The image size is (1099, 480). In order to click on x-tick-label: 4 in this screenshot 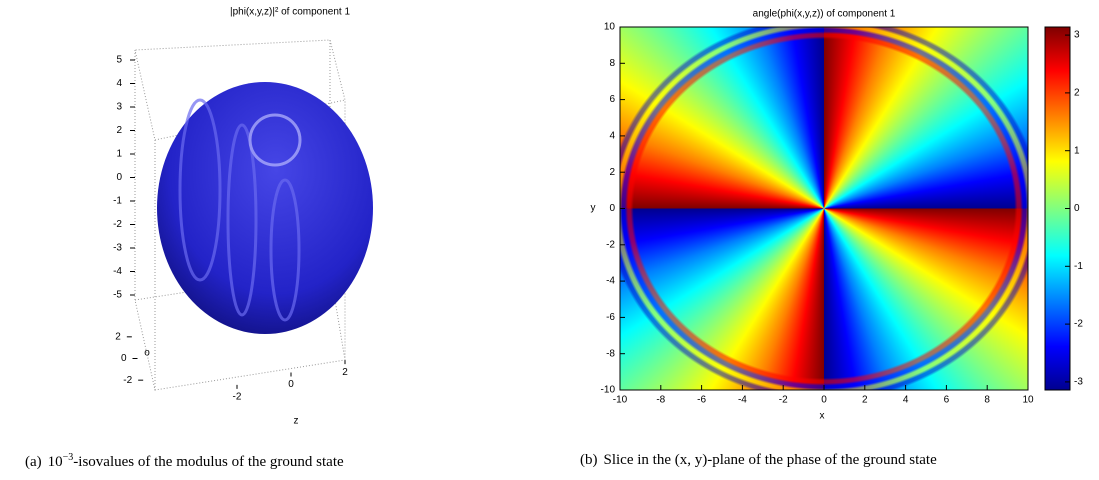, I will do `click(906, 400)`.